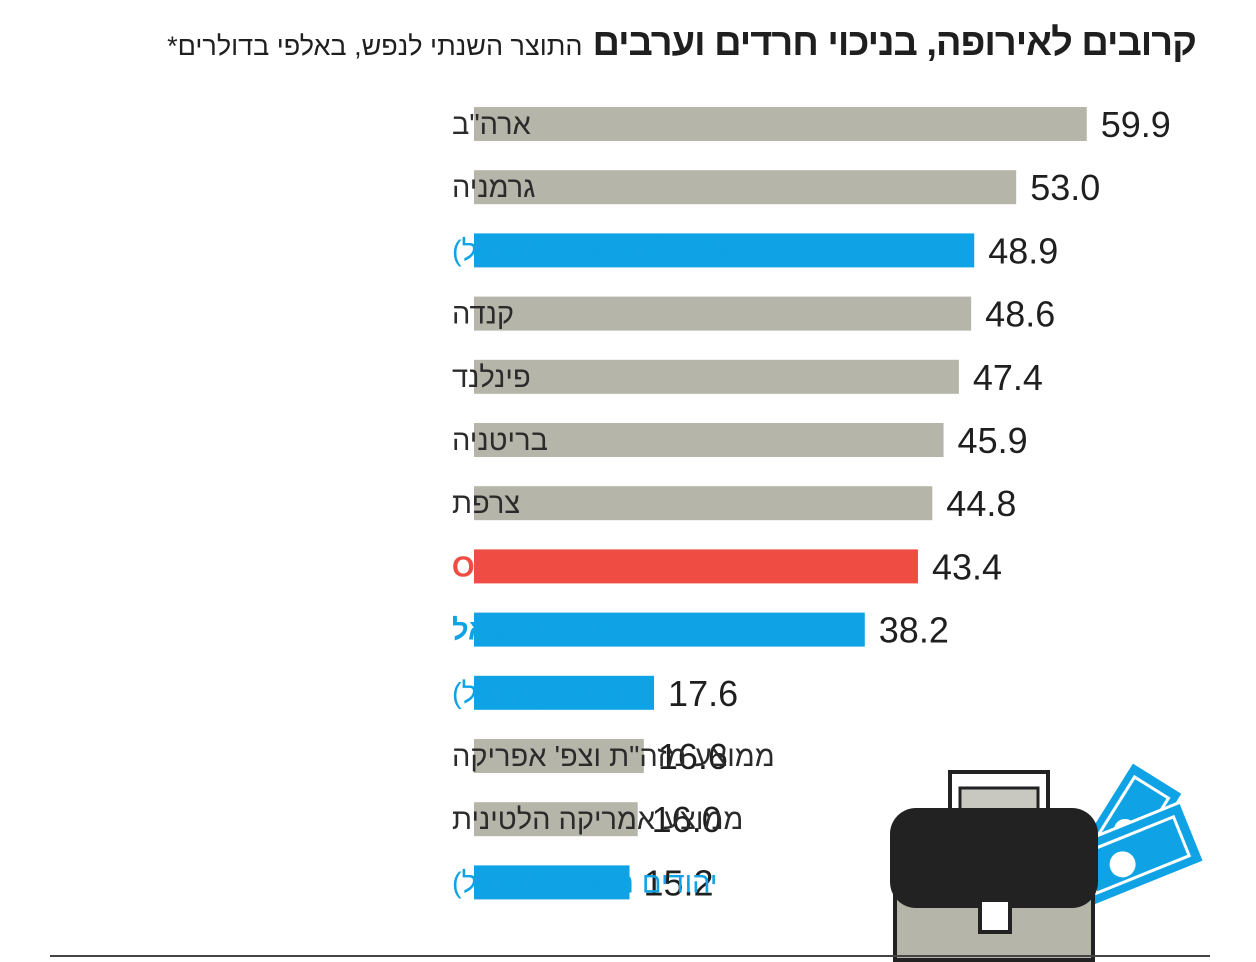 The width and height of the screenshot is (1256, 962). I want to click on value-label: 17.6, so click(703, 693).